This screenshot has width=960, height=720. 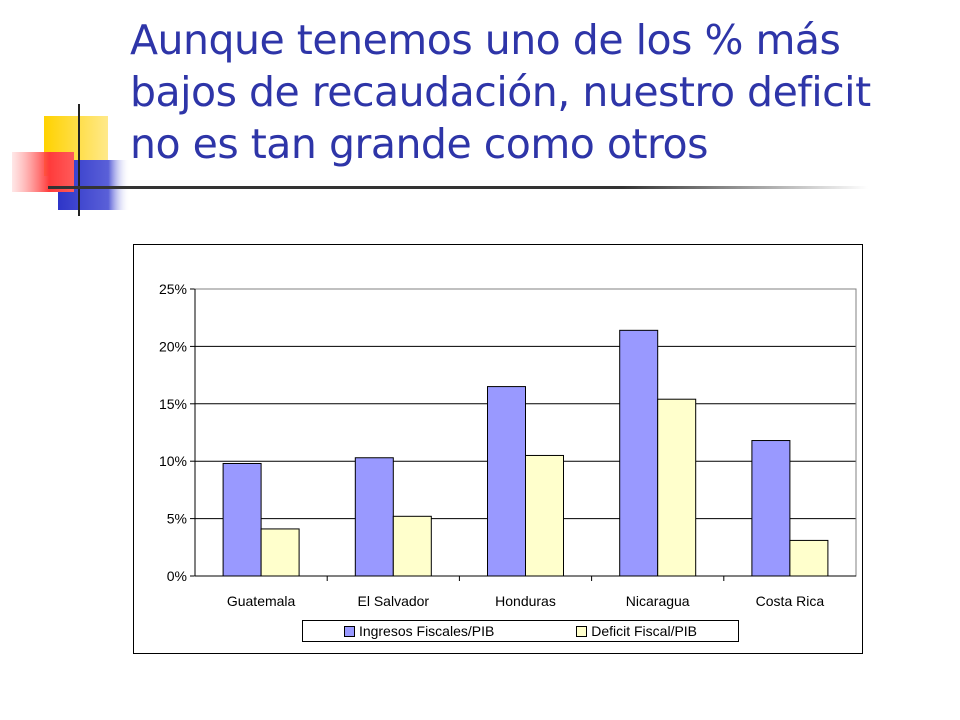 I want to click on x-tick-label: Costa Rica, so click(x=790, y=601).